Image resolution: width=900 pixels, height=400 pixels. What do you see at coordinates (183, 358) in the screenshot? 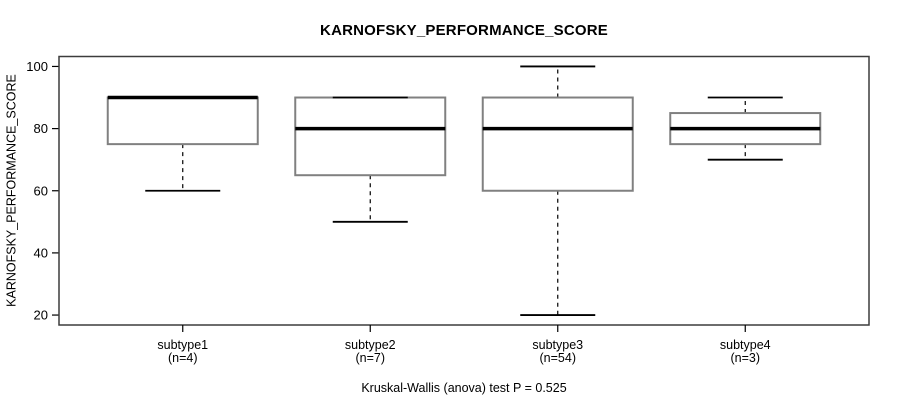
I see `x-category-count-label: (n=4)` at bounding box center [183, 358].